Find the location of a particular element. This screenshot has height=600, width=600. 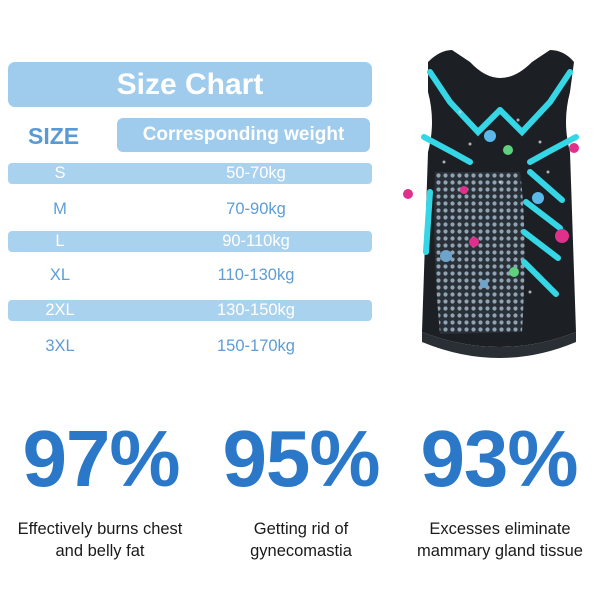

size-label: 3XL is located at coordinates (60, 346).